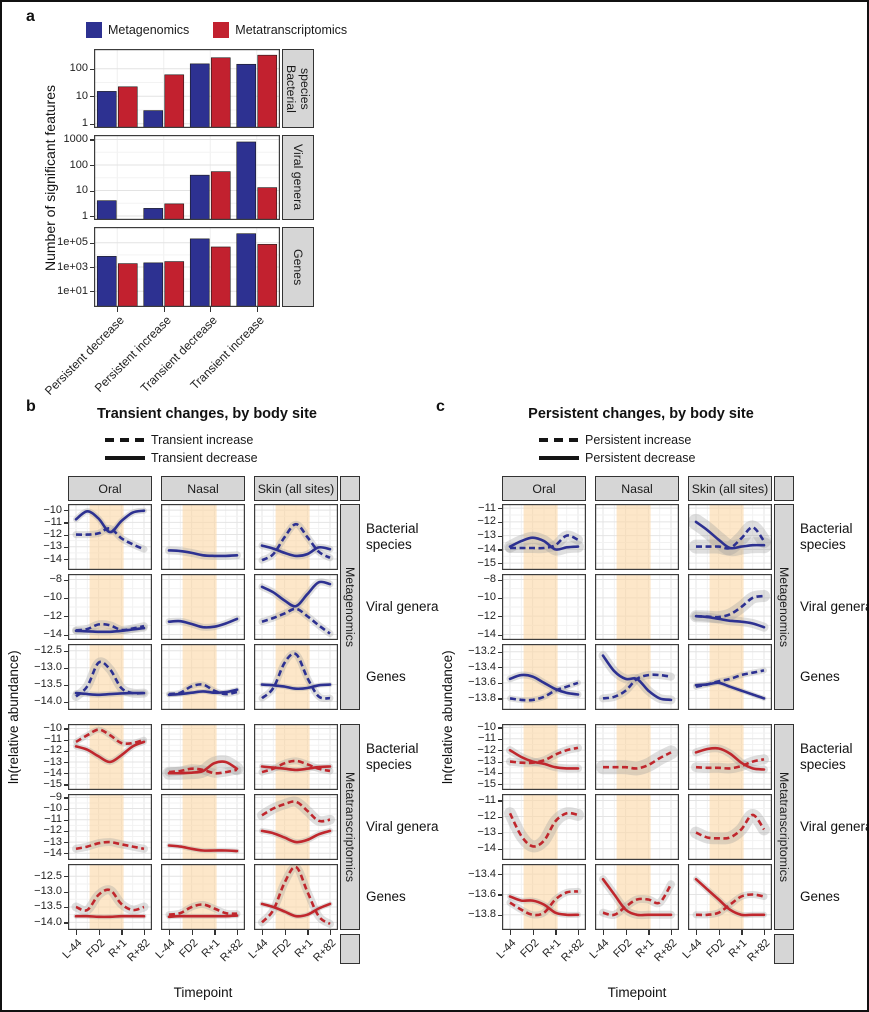 The width and height of the screenshot is (869, 1012). What do you see at coordinates (447, 717) in the screenshot?
I see `panel-c-y-axis-title: ln(relative abundance)` at bounding box center [447, 717].